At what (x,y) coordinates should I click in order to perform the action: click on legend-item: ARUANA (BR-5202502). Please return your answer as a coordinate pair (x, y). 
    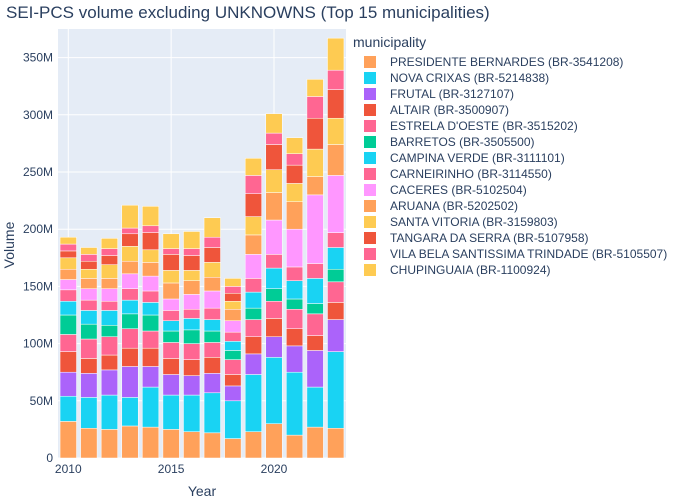
    Looking at the image, I should click on (441, 206).